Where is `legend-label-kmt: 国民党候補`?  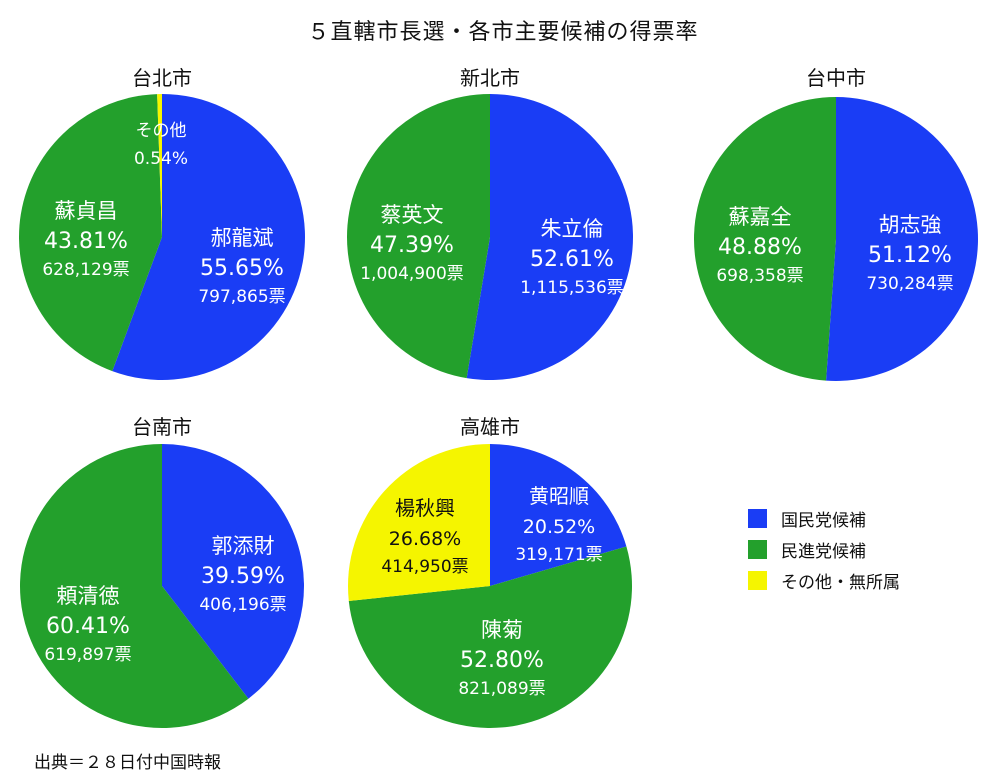 legend-label-kmt: 国民党候補 is located at coordinates (823, 520).